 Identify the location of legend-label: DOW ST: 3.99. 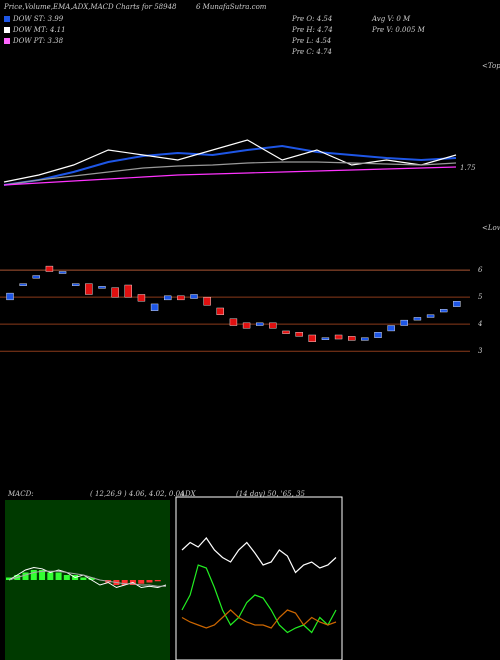
(38, 19).